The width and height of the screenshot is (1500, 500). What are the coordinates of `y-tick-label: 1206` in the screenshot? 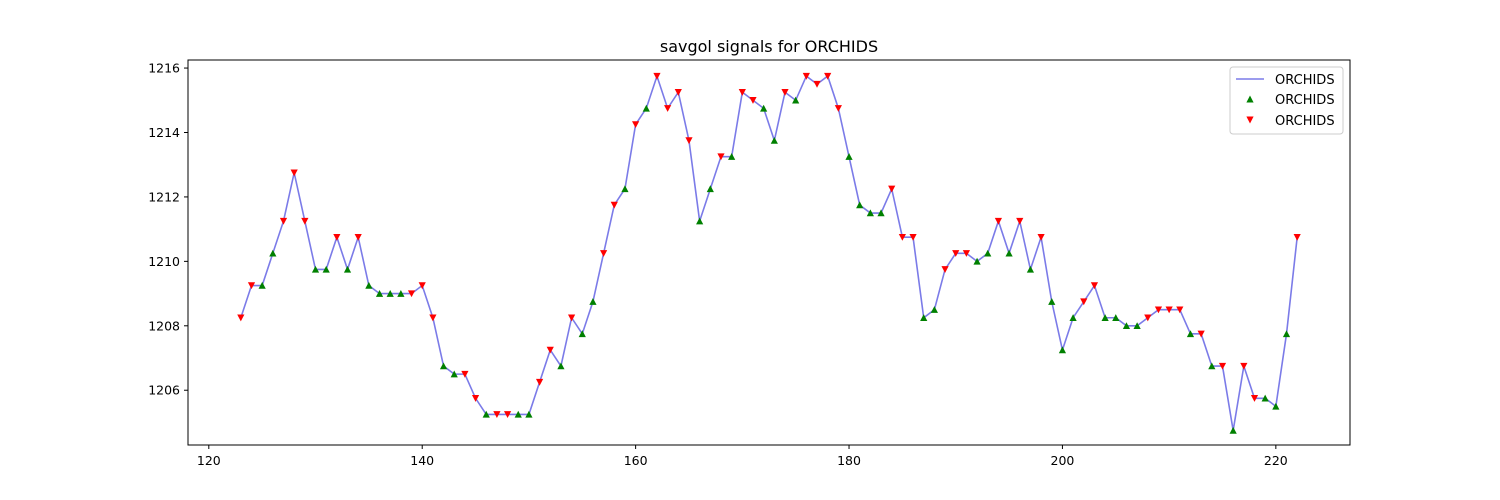 It's located at (164, 390).